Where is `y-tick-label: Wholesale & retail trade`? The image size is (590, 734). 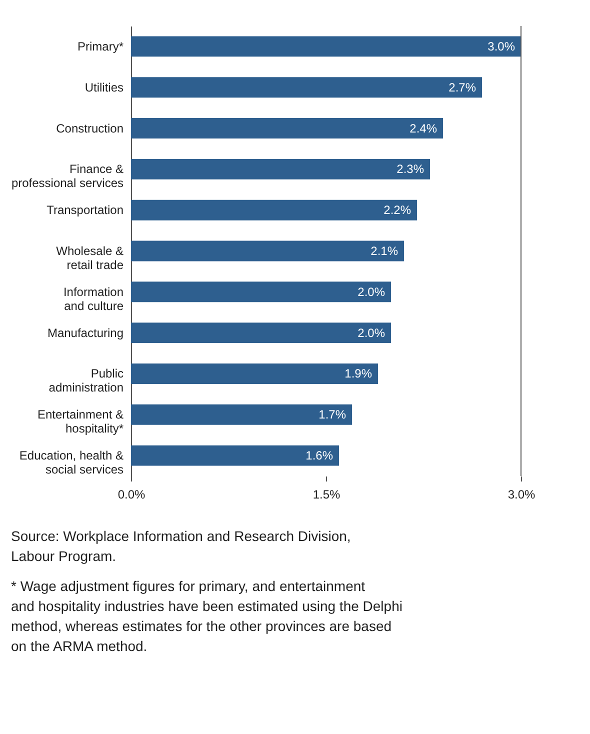 y-tick-label: Wholesale & retail trade is located at coordinates (90, 258).